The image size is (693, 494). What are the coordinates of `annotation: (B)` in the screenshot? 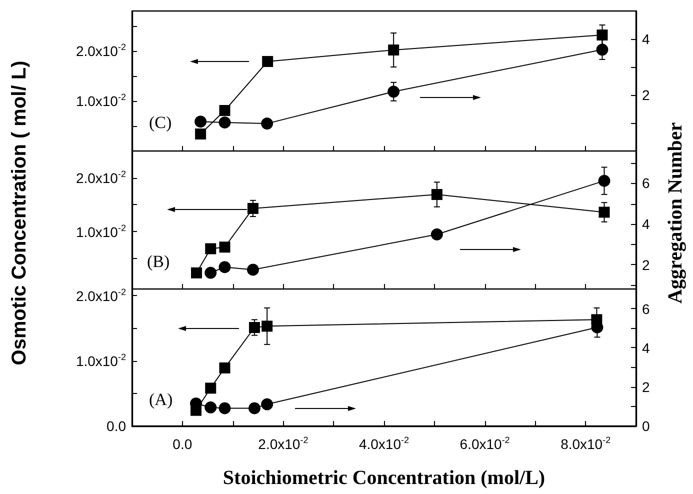 It's located at (158, 261).